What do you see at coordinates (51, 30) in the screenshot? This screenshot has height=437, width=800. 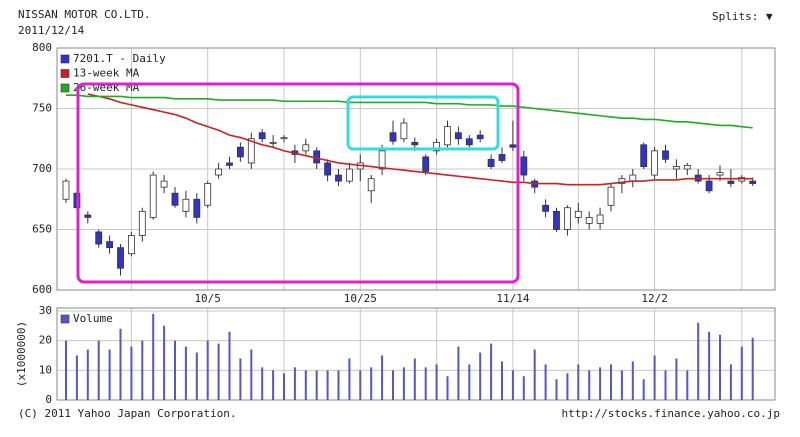 I see `chart-date: 2011/12/14` at bounding box center [51, 30].